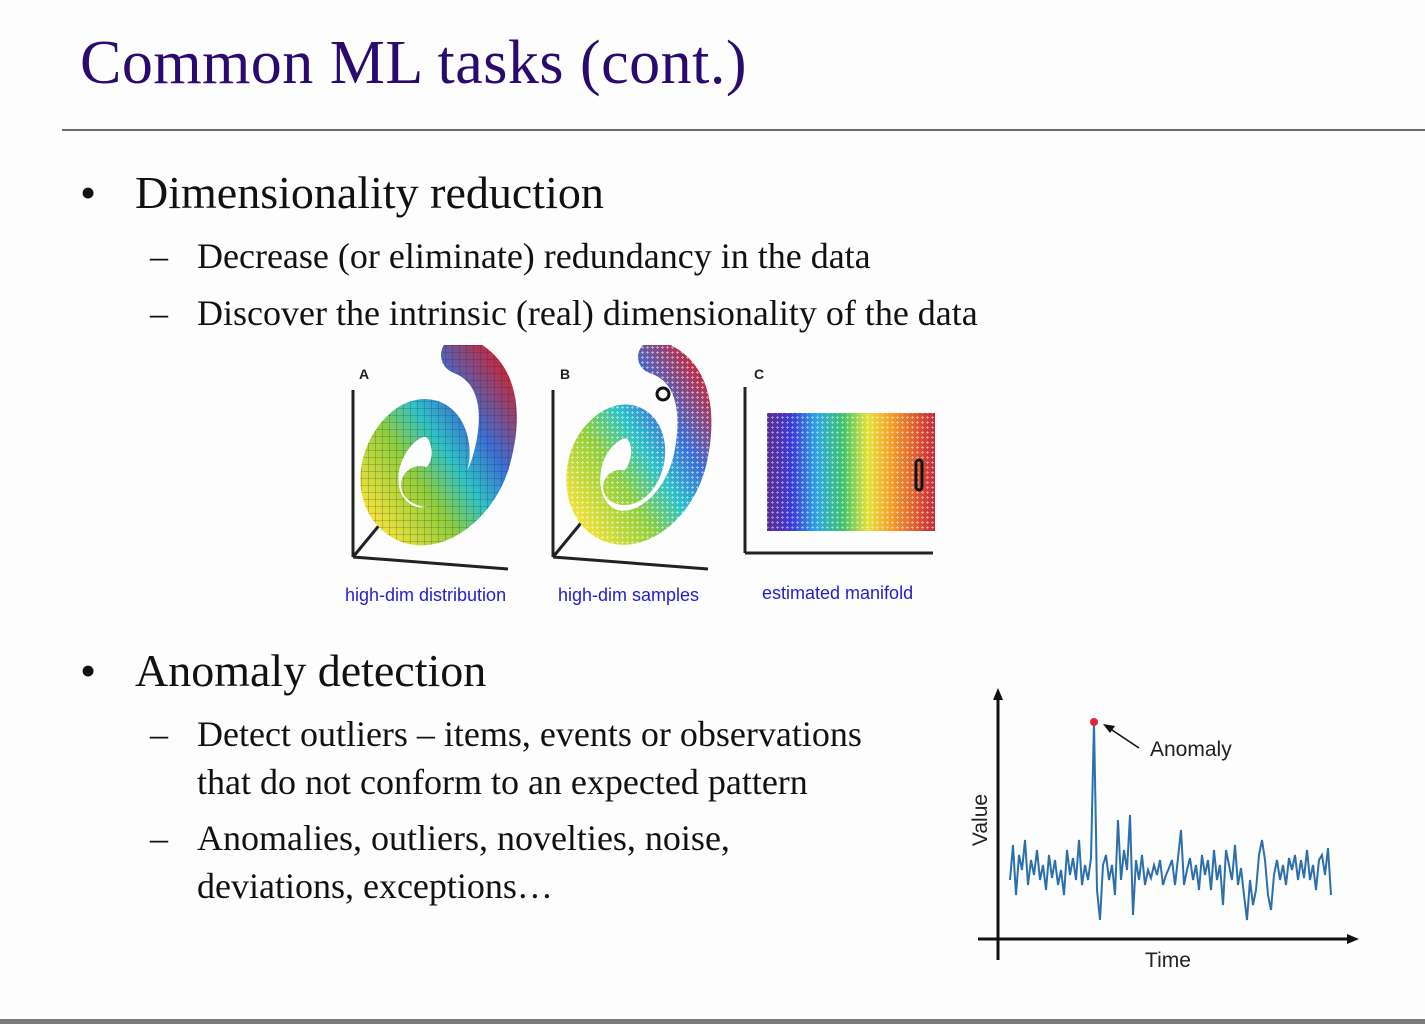  I want to click on panel-letter-b: B, so click(565, 374).